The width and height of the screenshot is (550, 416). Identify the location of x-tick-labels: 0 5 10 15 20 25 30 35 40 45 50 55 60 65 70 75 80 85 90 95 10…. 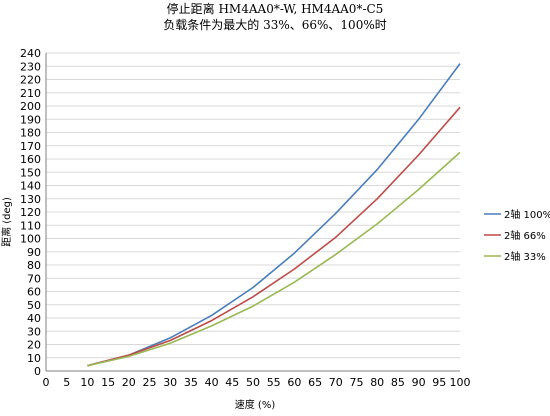
(257, 382).